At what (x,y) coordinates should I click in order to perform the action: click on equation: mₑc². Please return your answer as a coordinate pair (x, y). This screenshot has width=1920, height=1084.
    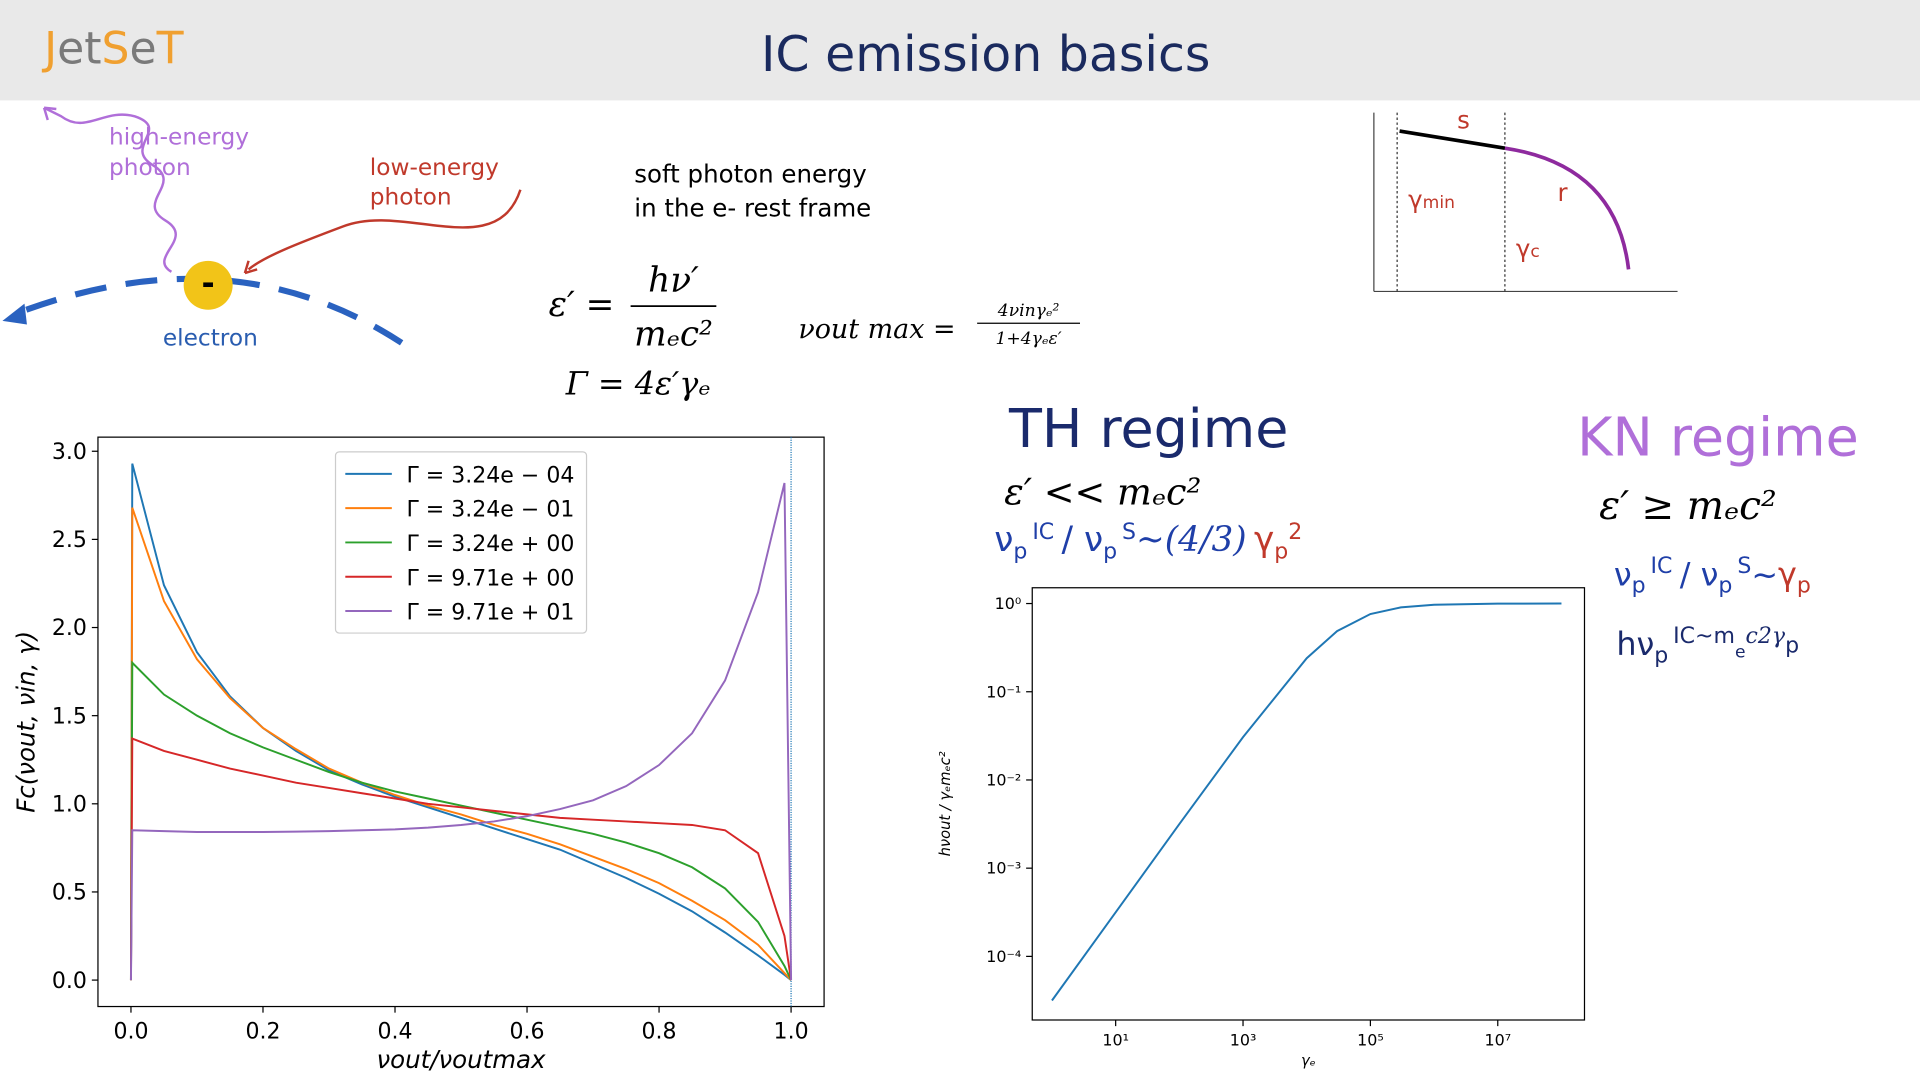
    Looking at the image, I should click on (673, 334).